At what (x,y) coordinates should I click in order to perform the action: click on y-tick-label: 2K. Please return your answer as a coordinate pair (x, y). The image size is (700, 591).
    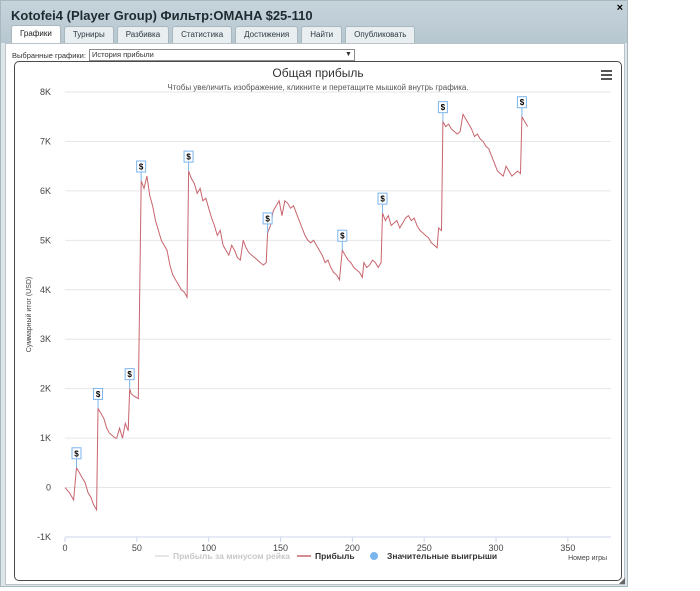
    Looking at the image, I should click on (45, 389).